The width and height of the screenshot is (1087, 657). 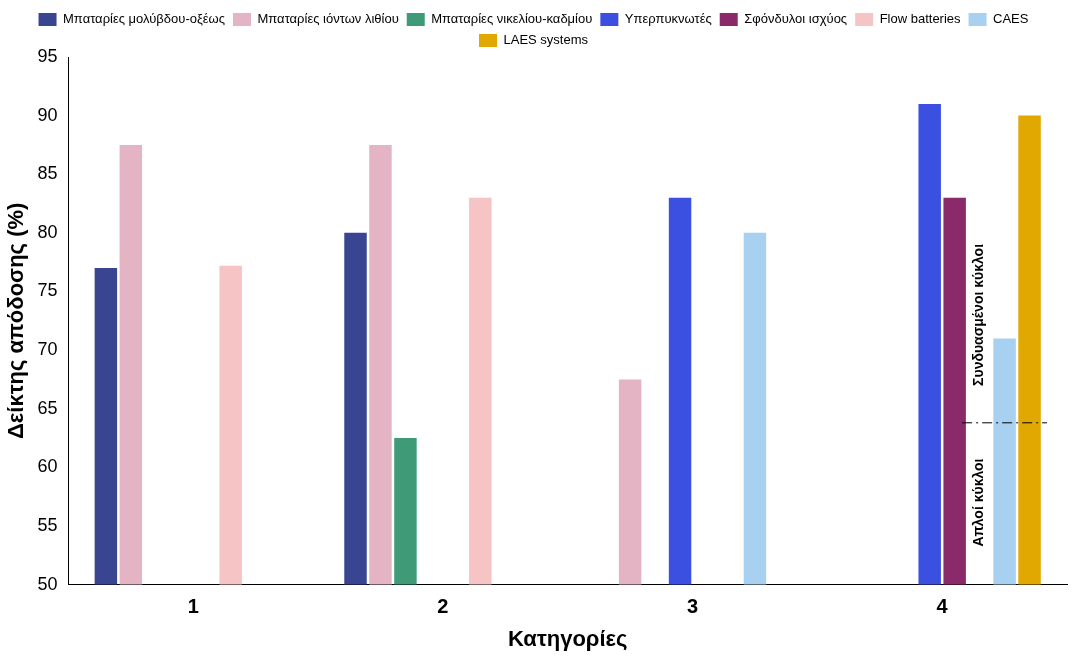 What do you see at coordinates (920, 19) in the screenshot?
I see `legend-label: Flow batteries` at bounding box center [920, 19].